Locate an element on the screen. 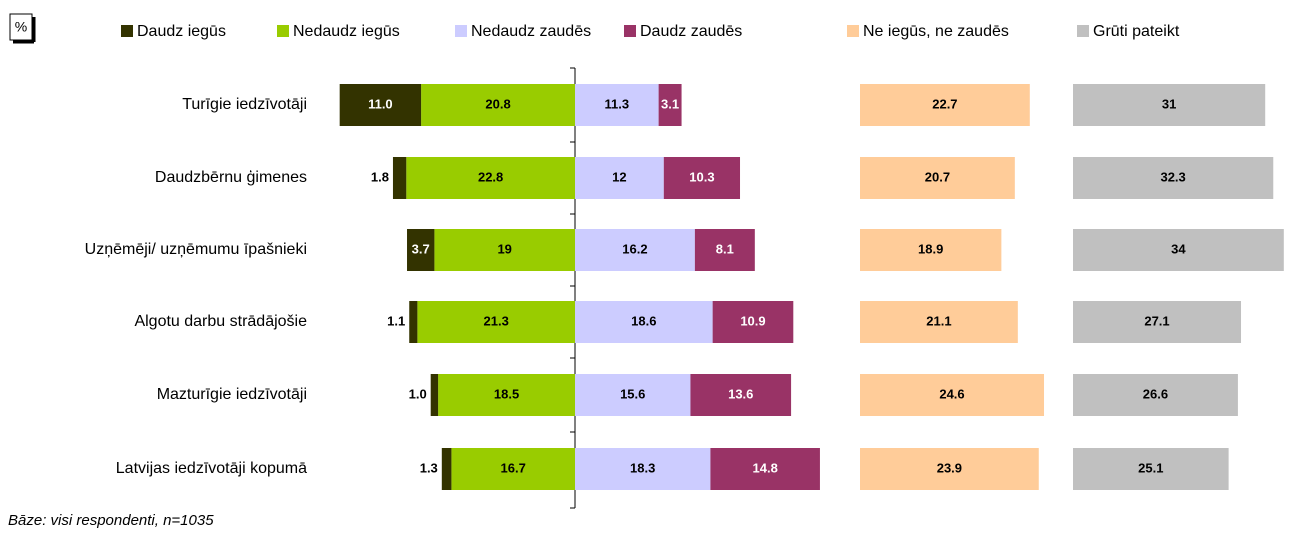  unit-box is located at coordinates (21, 27).